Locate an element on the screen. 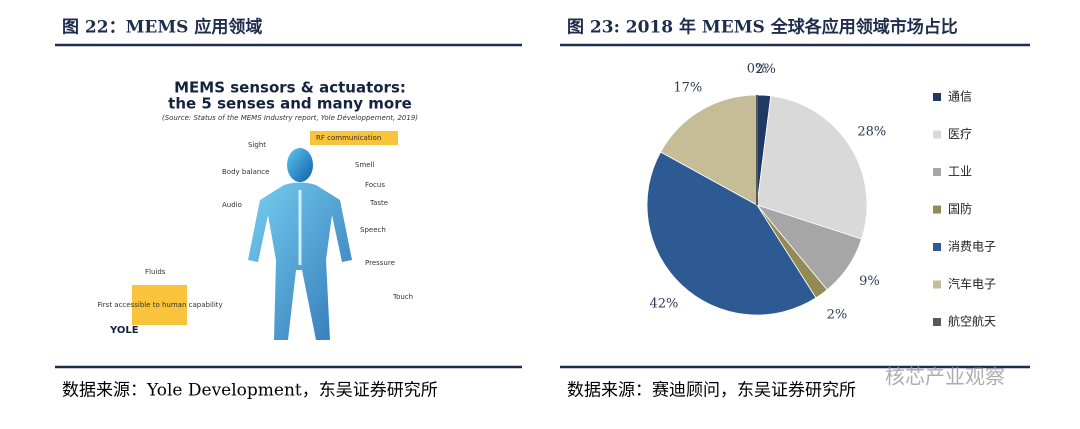  image-label: Smell is located at coordinates (365, 165).